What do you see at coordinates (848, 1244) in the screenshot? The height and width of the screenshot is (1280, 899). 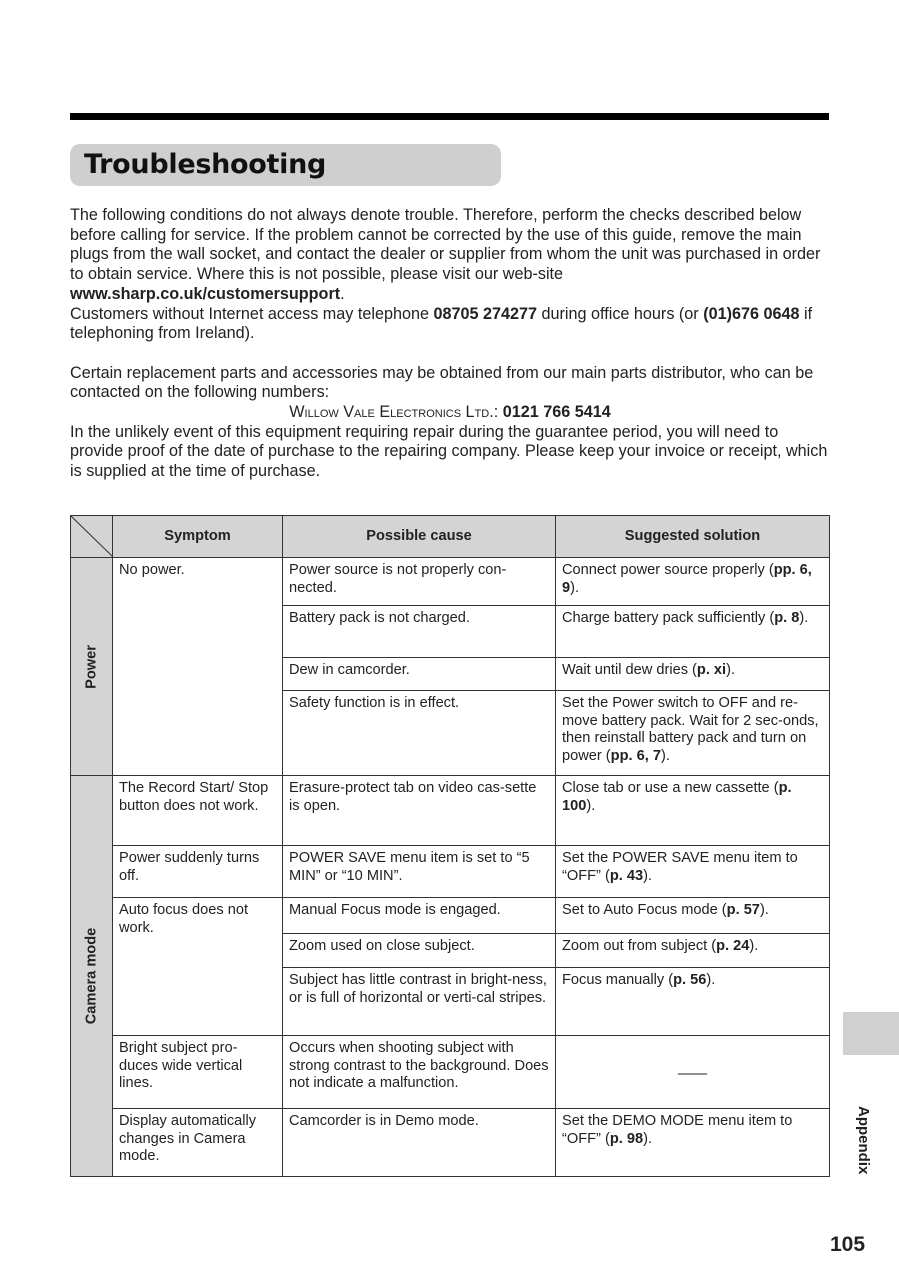 I see `page-number: 105` at bounding box center [848, 1244].